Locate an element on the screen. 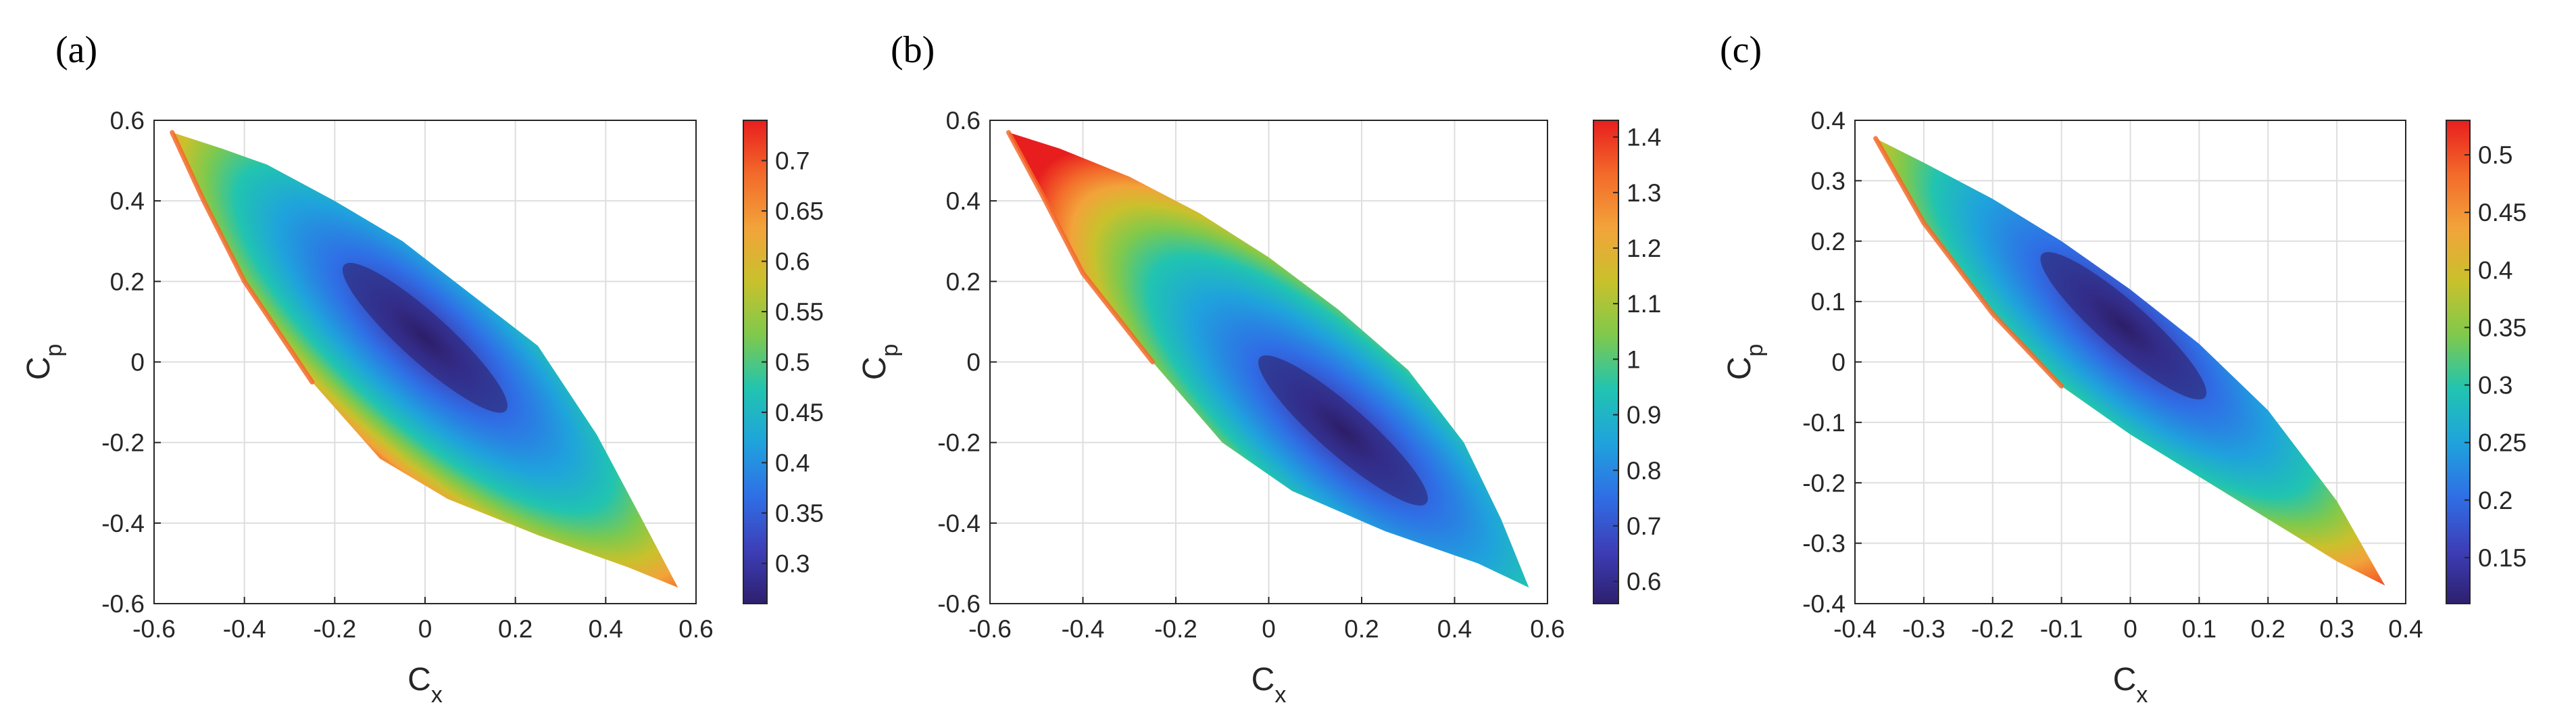  x-tick-label: 0.3 is located at coordinates (2336, 629).